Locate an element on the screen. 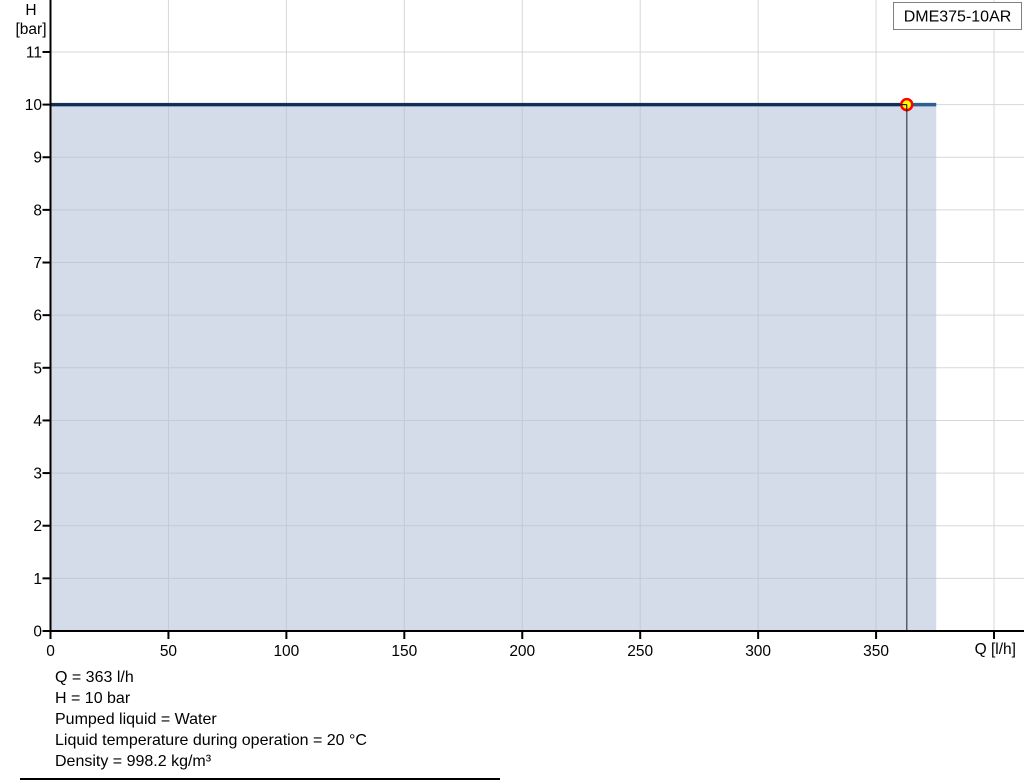 Image resolution: width=1024 pixels, height=781 pixels. y-tick-label: 3 is located at coordinates (37, 474).